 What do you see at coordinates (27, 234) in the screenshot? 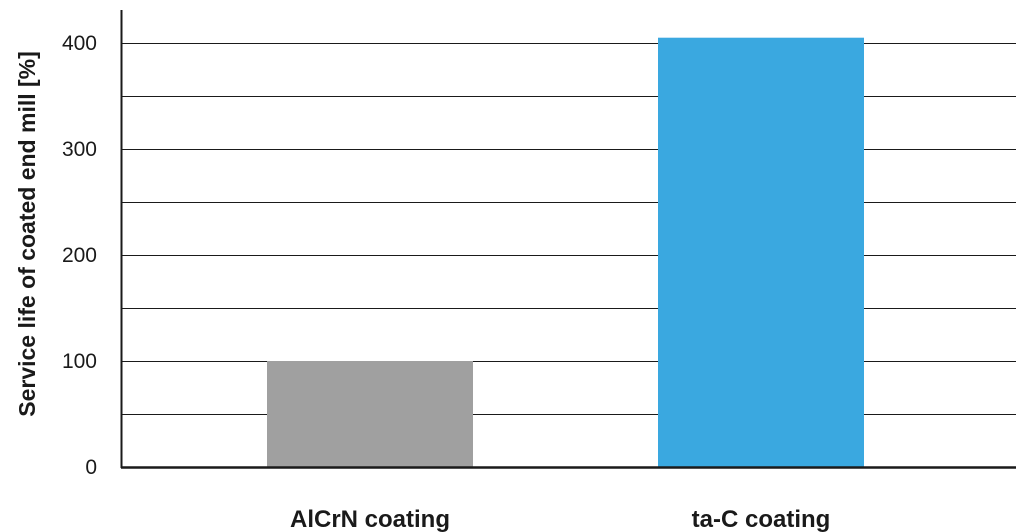
I see `y-axis-title: Service life of coated end mill [%]` at bounding box center [27, 234].